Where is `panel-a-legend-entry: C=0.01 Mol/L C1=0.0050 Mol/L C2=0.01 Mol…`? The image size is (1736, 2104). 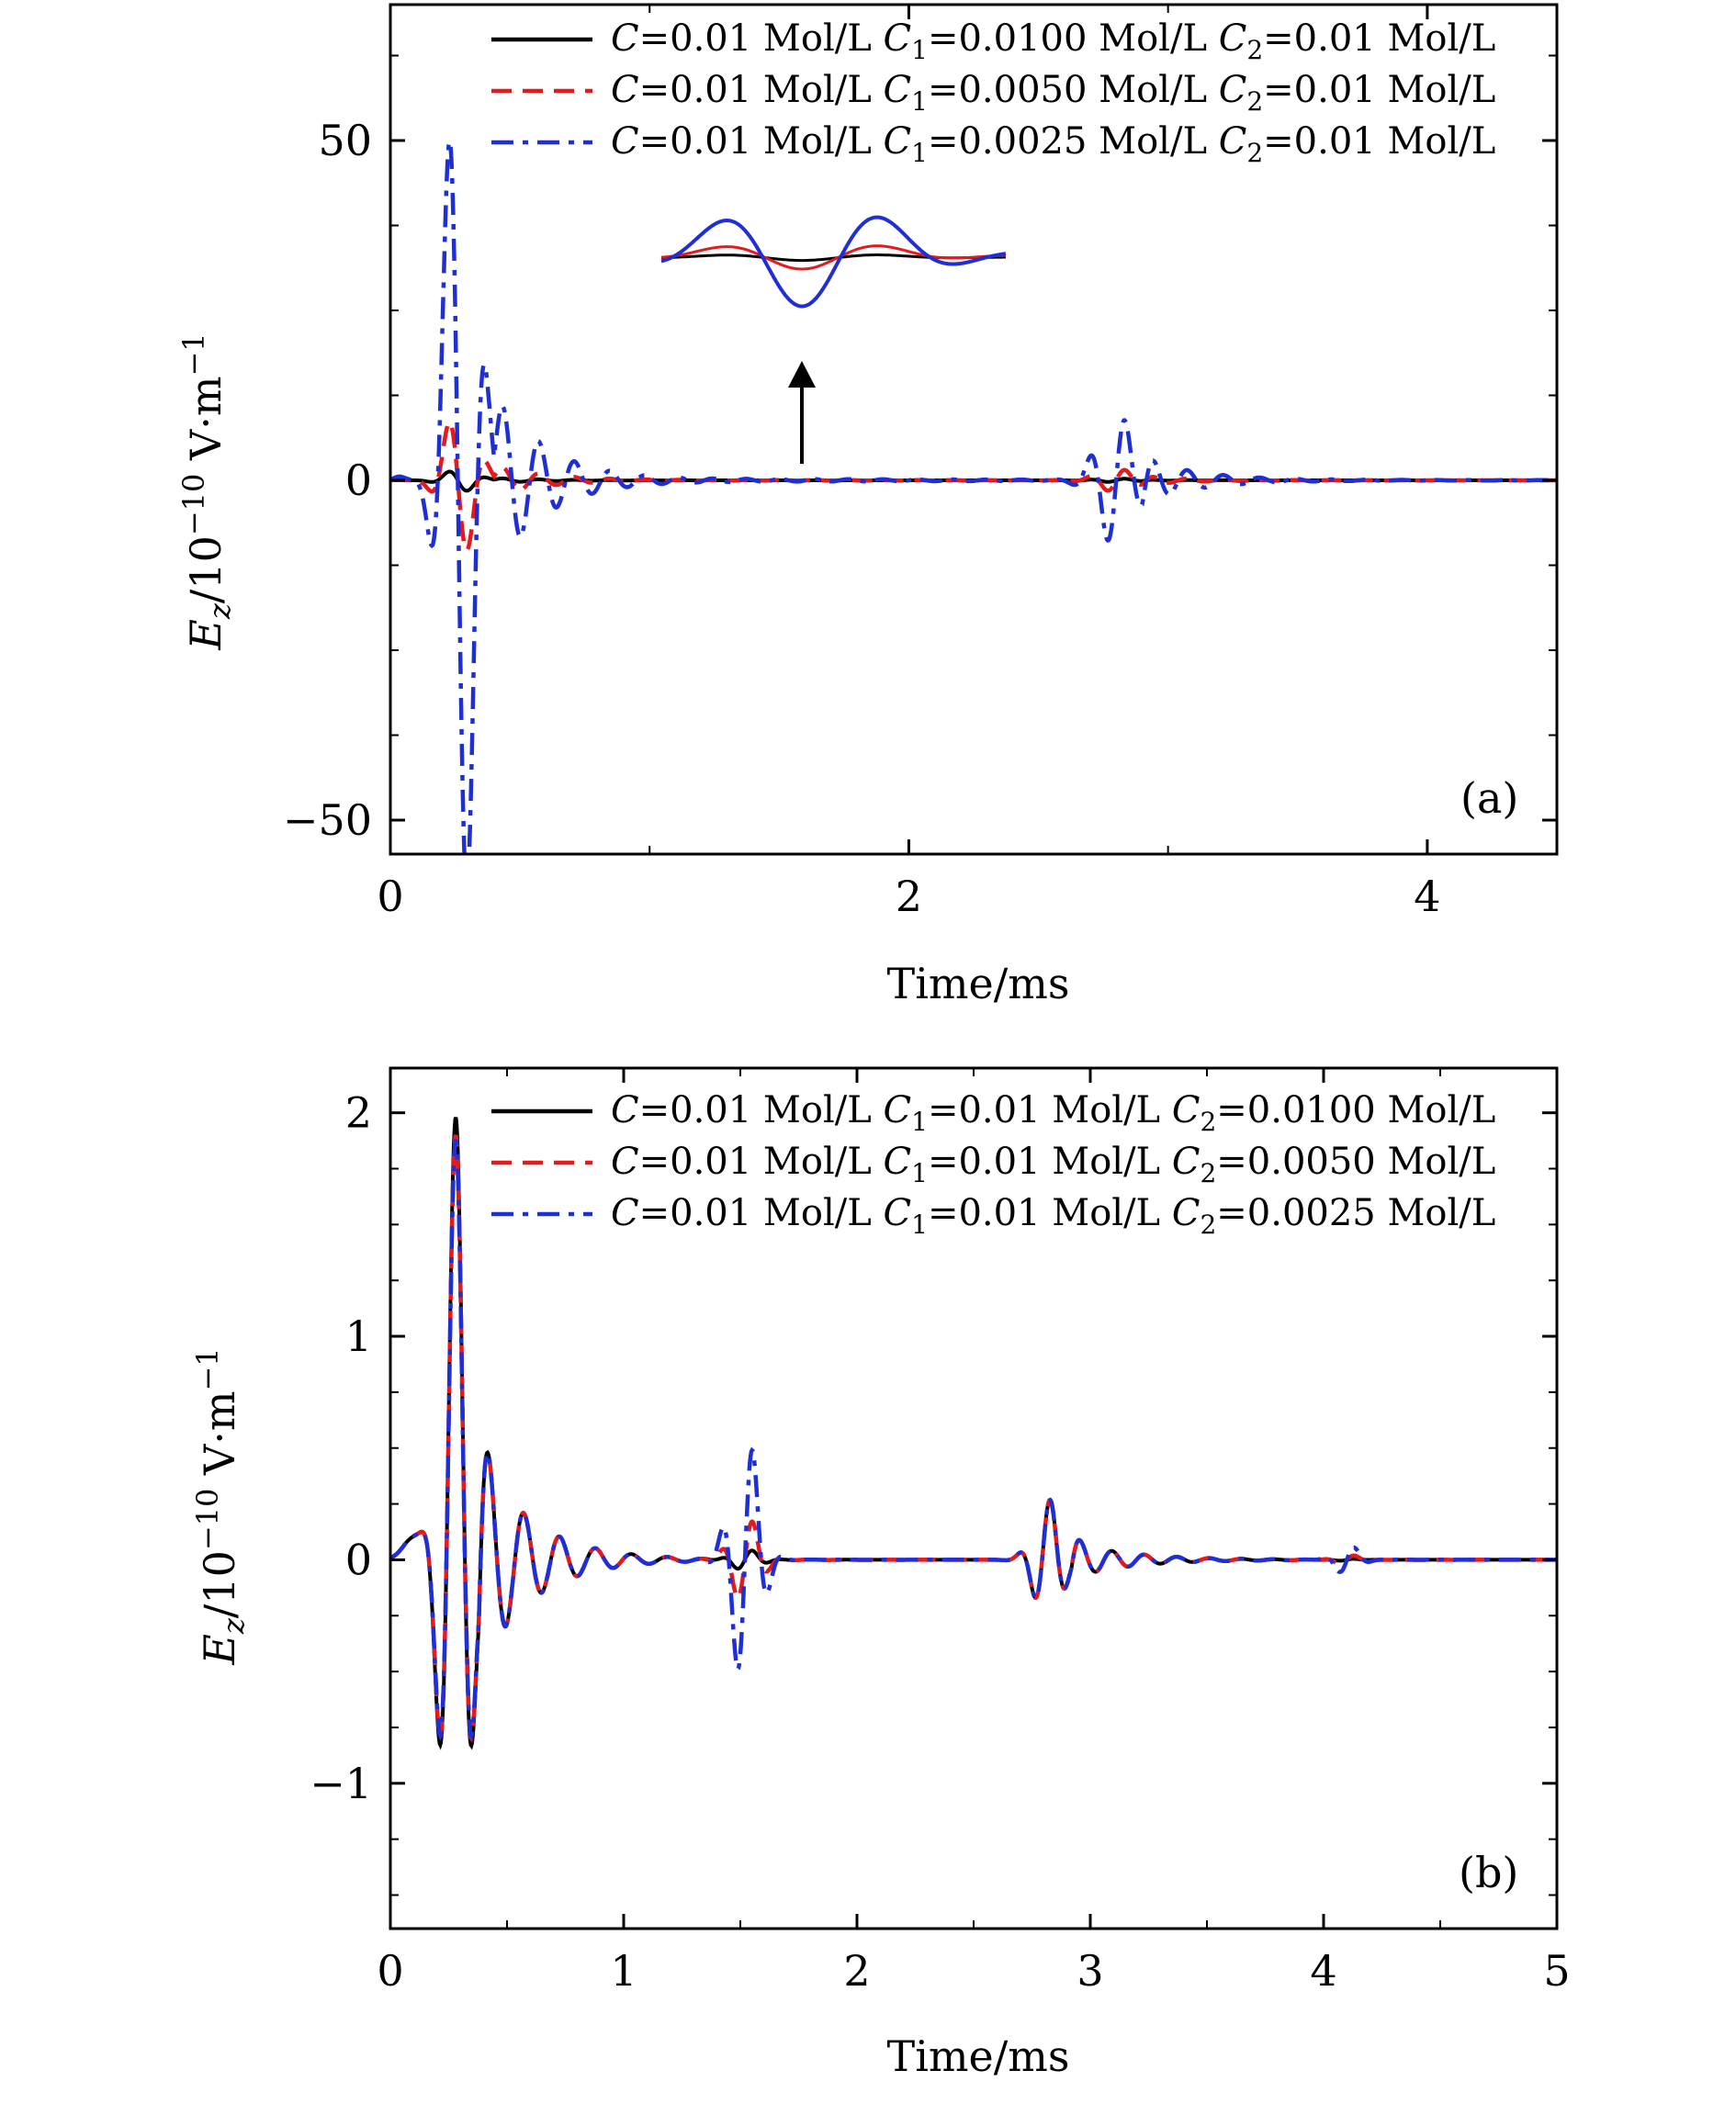
panel-a-legend-entry: C=0.01 Mol/L C1=0.0050 Mol/L C2=0.01 Mol… is located at coordinates (1053, 93).